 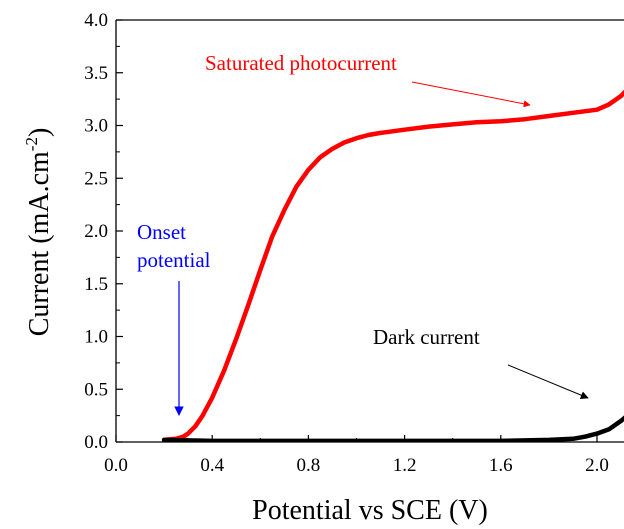 I want to click on arrow-saturated-photocurrent, so click(x=471, y=94).